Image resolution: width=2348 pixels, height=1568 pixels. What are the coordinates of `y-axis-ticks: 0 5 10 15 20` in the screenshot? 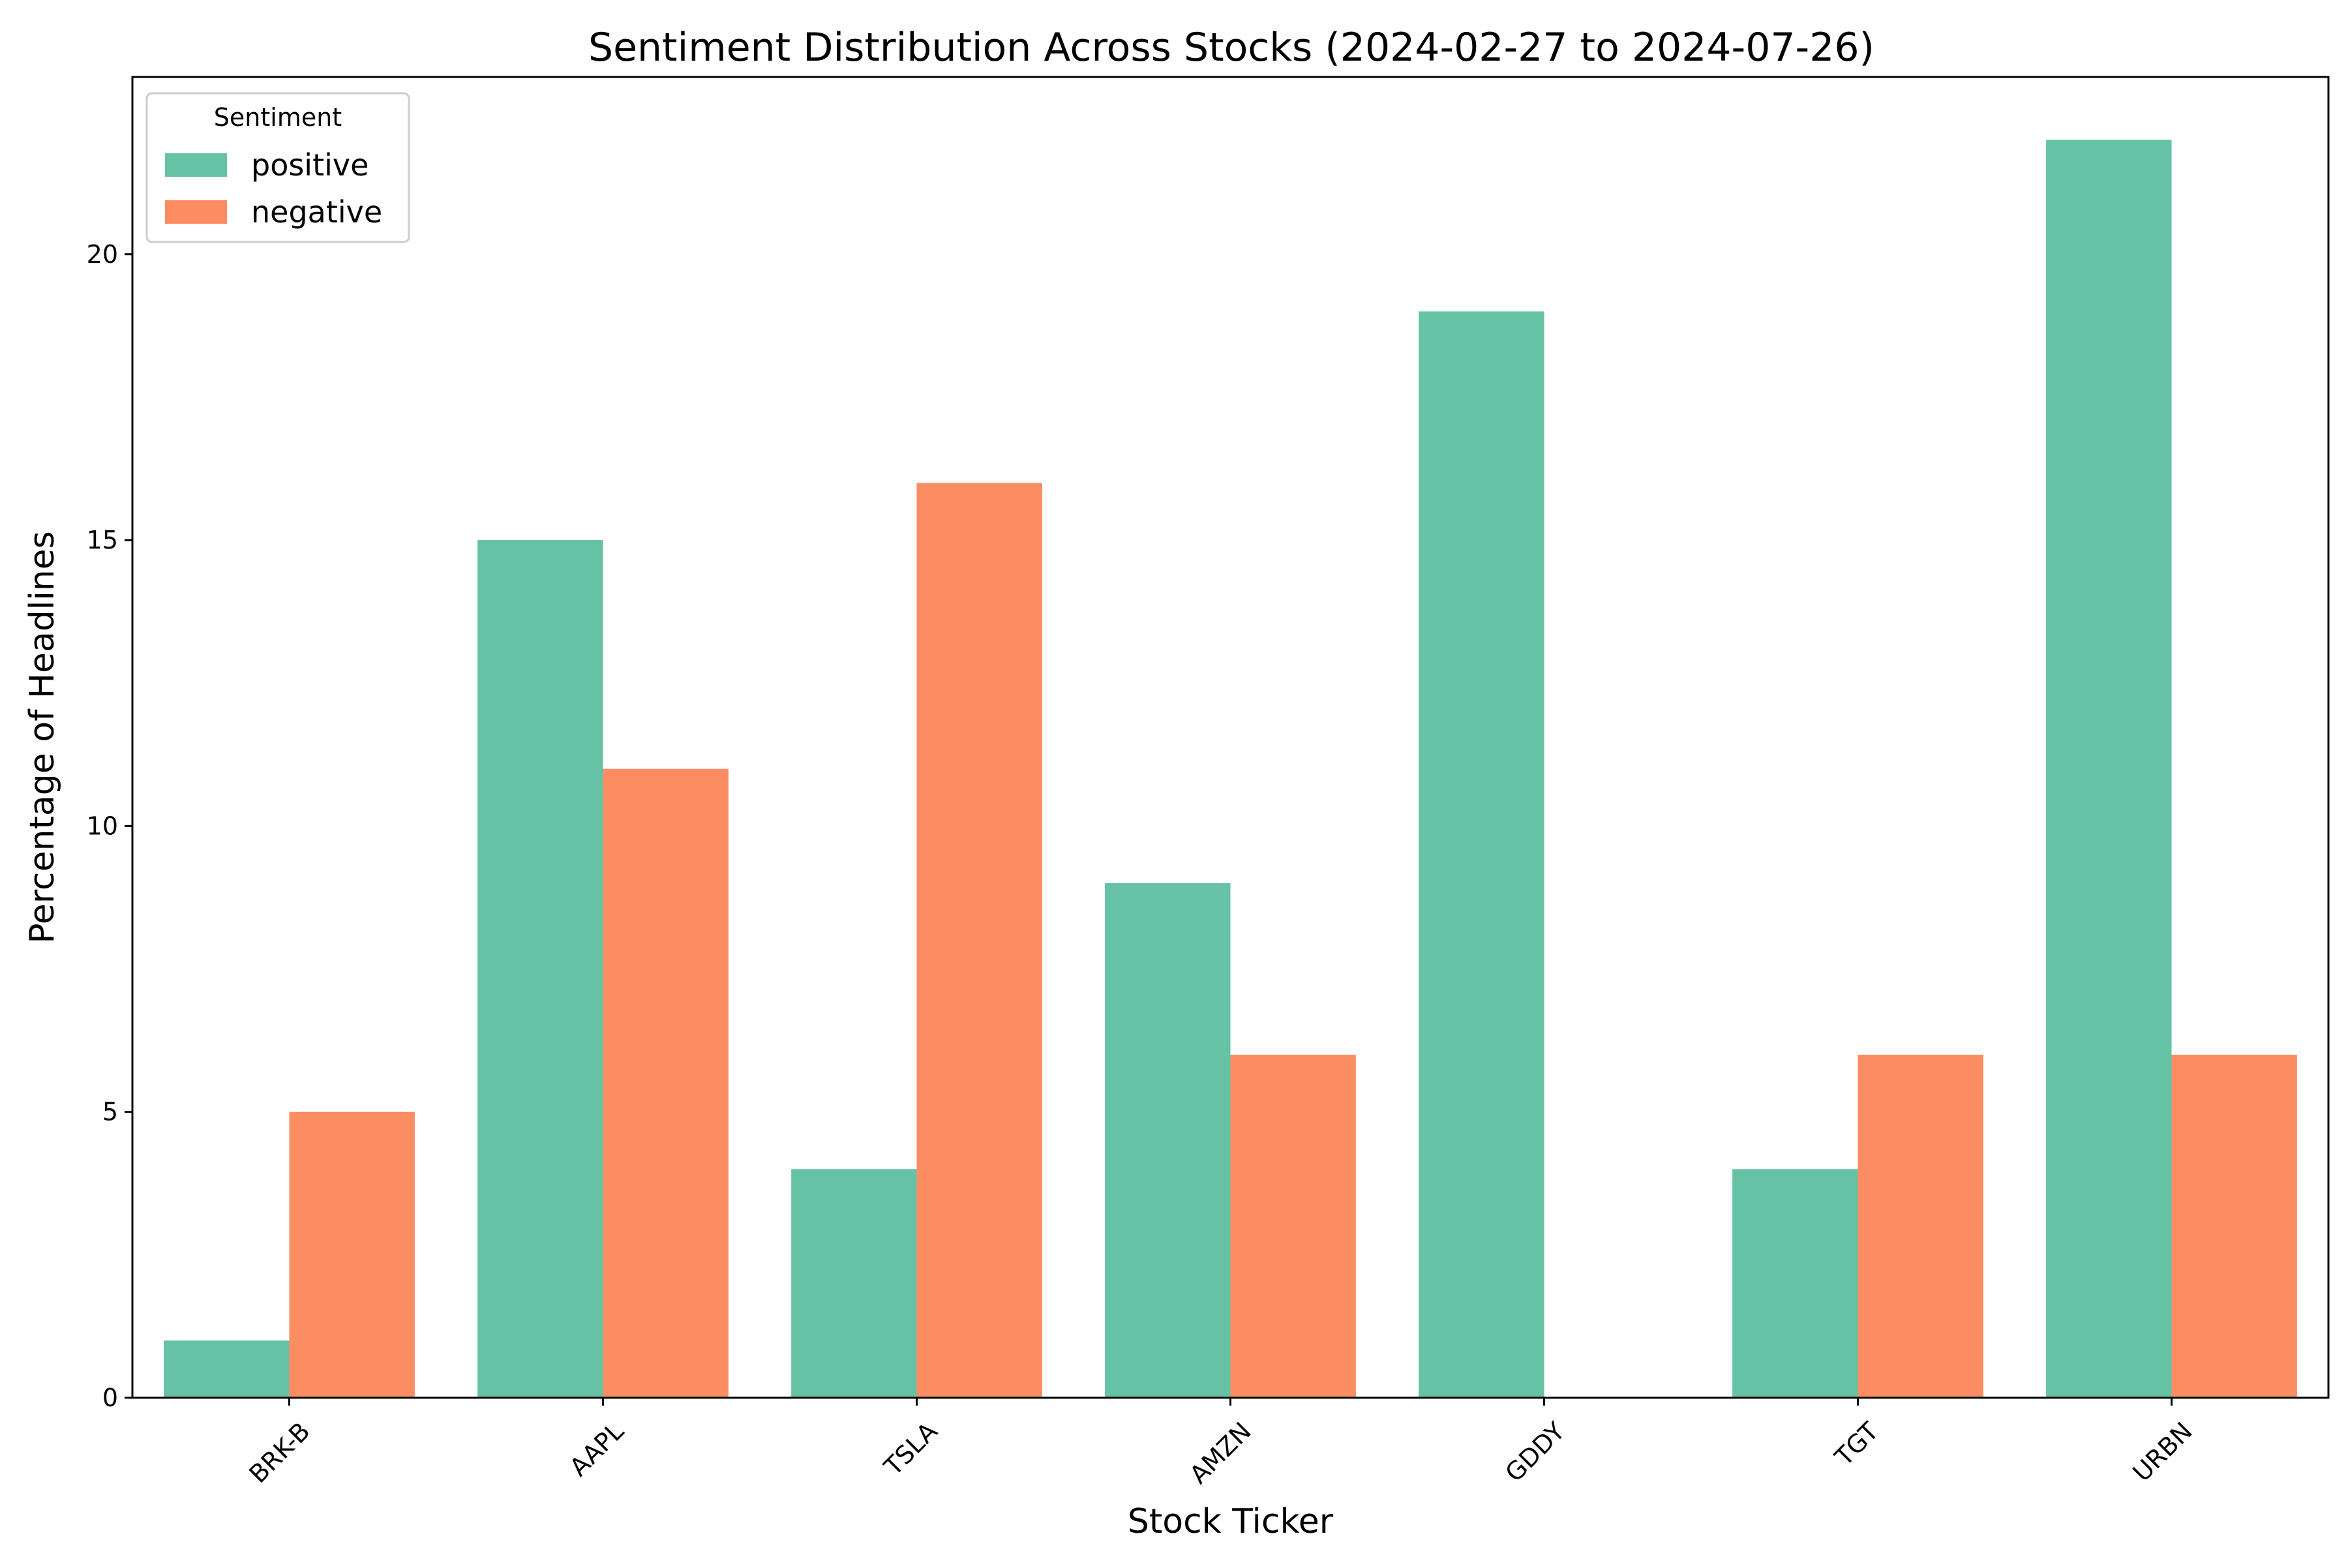 It's located at (110, 826).